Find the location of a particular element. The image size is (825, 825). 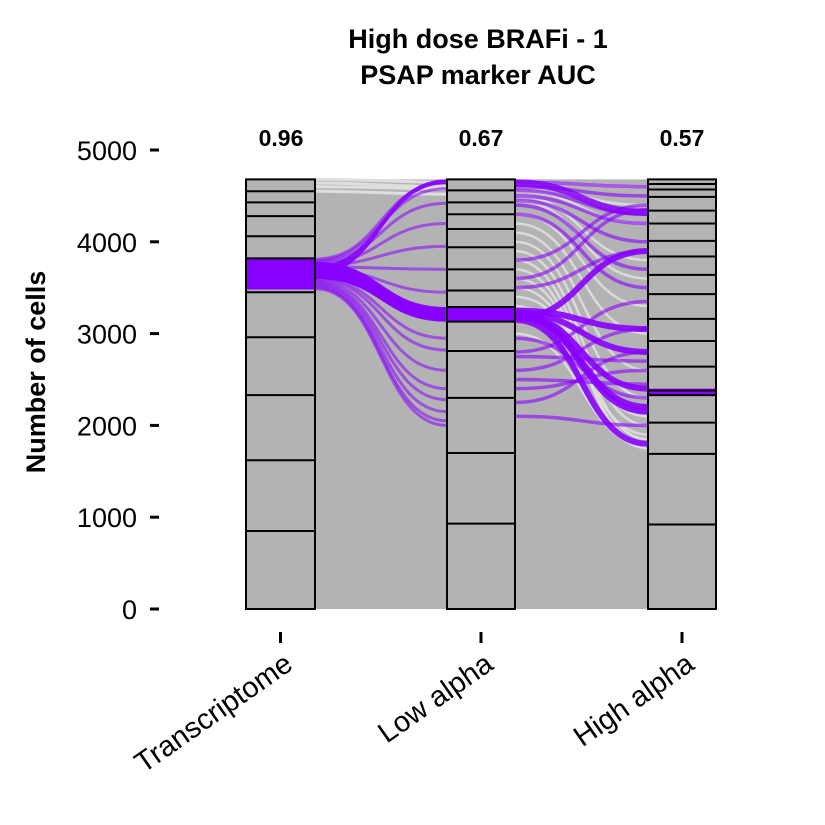

y-tick-label: 0 is located at coordinates (129, 610).